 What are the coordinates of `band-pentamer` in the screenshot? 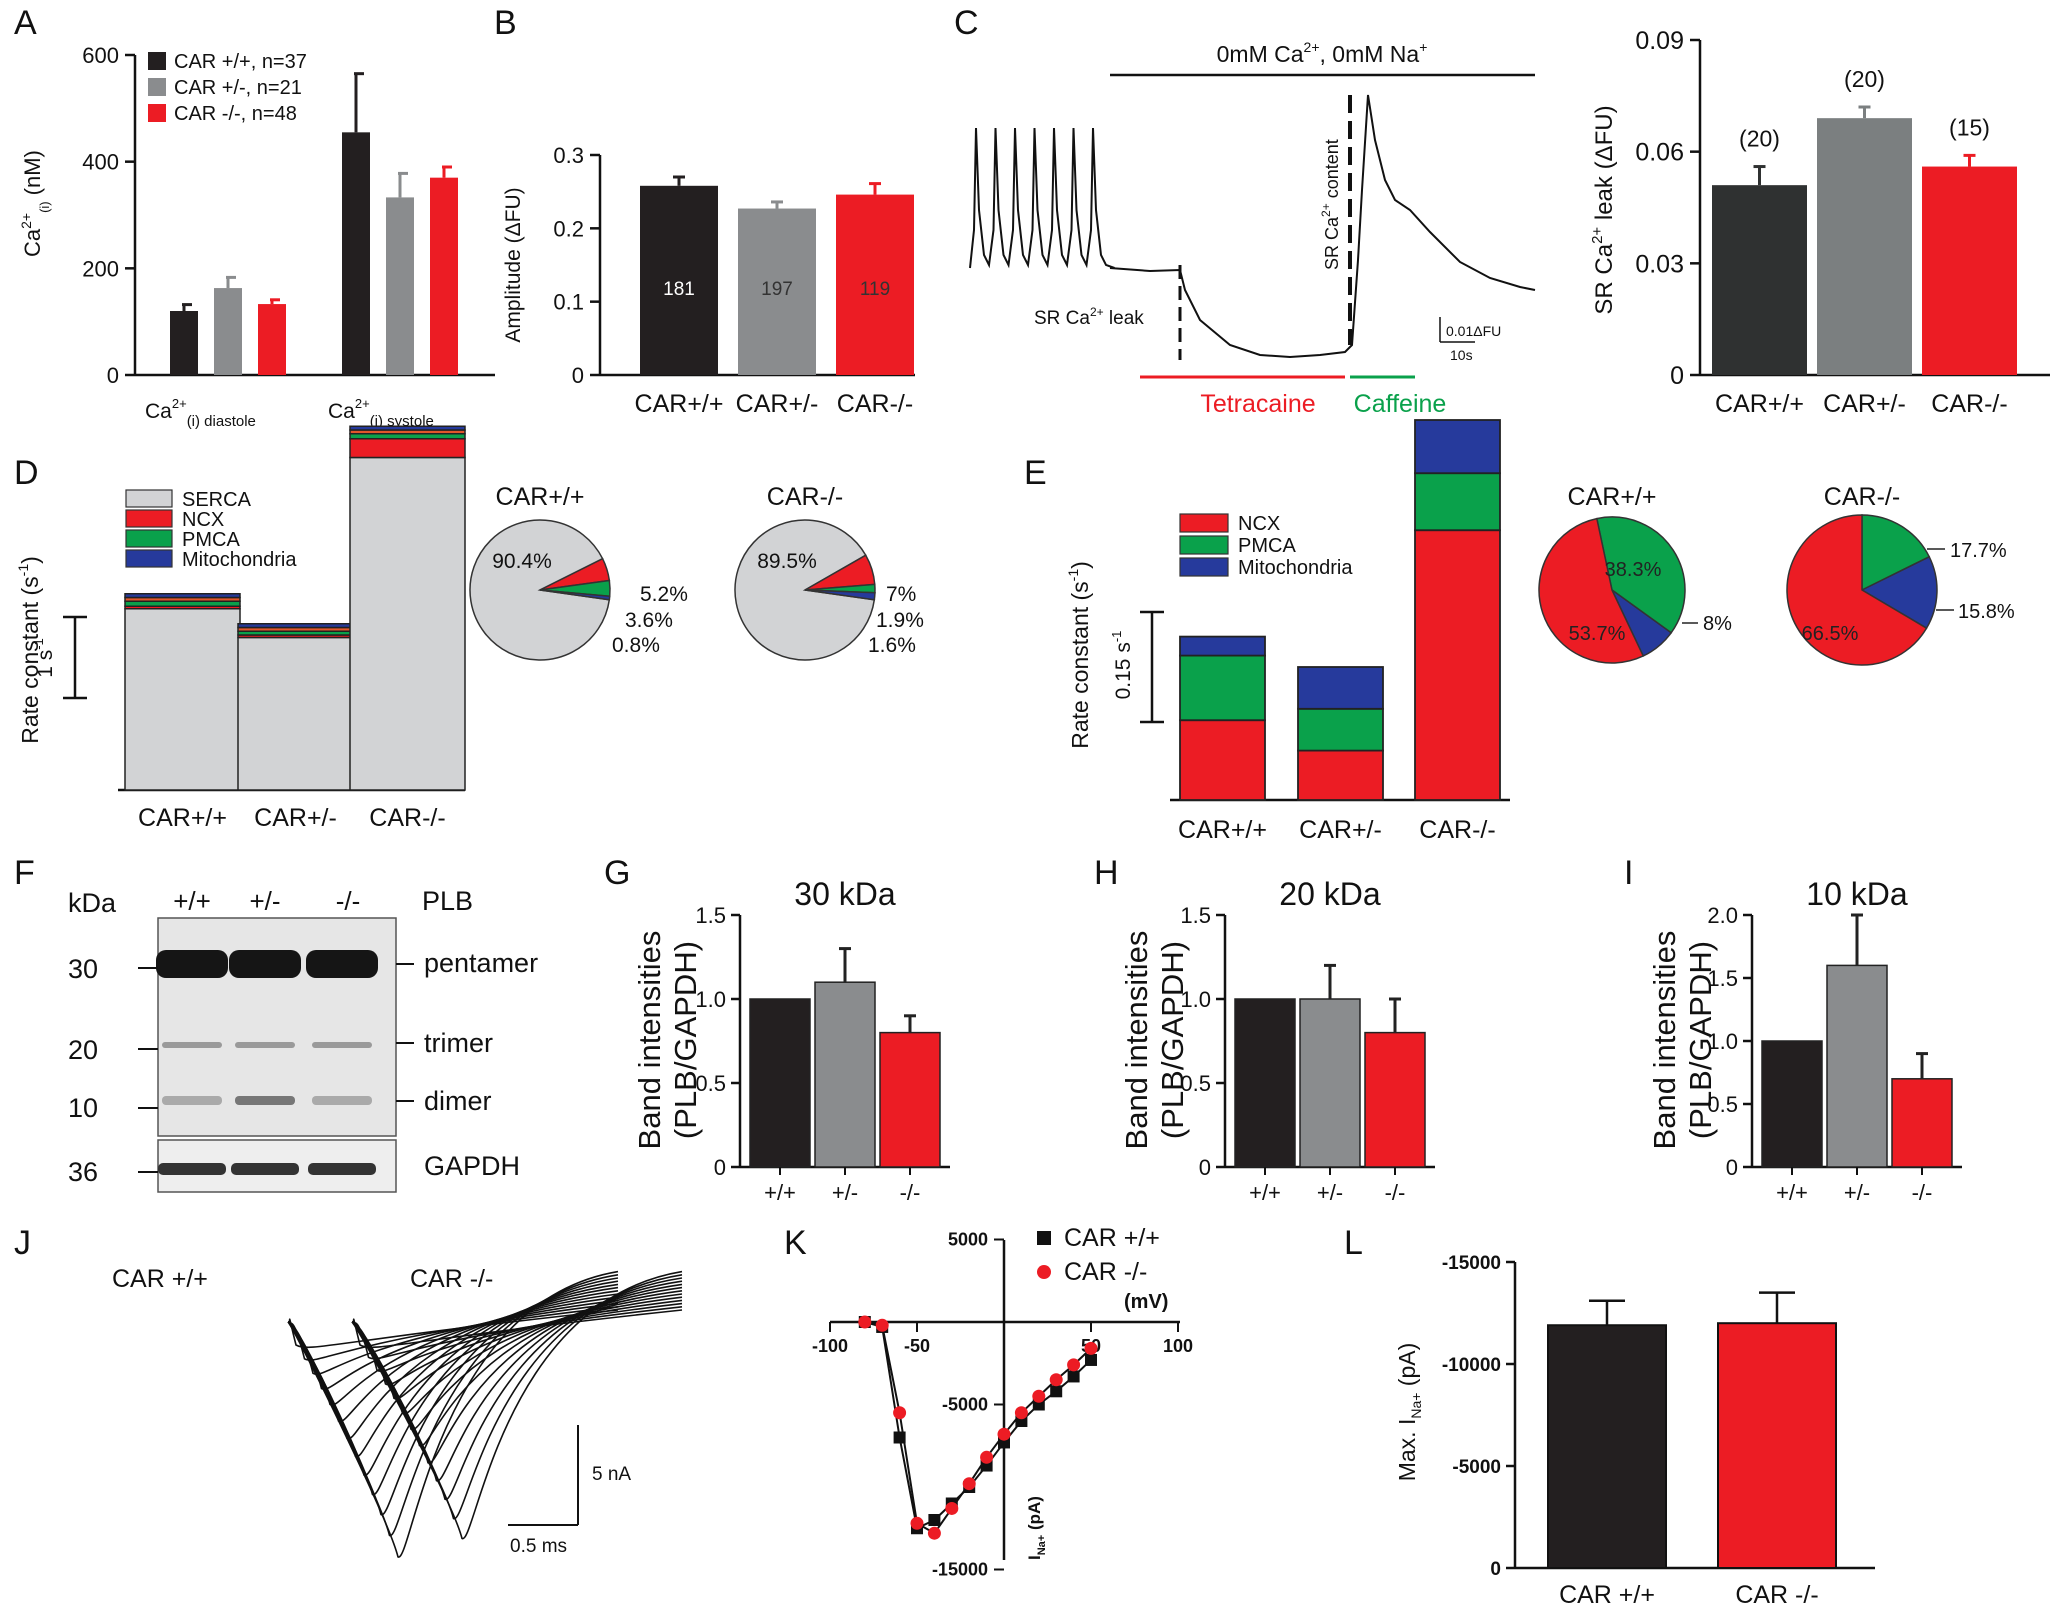 It's located at (342, 964).